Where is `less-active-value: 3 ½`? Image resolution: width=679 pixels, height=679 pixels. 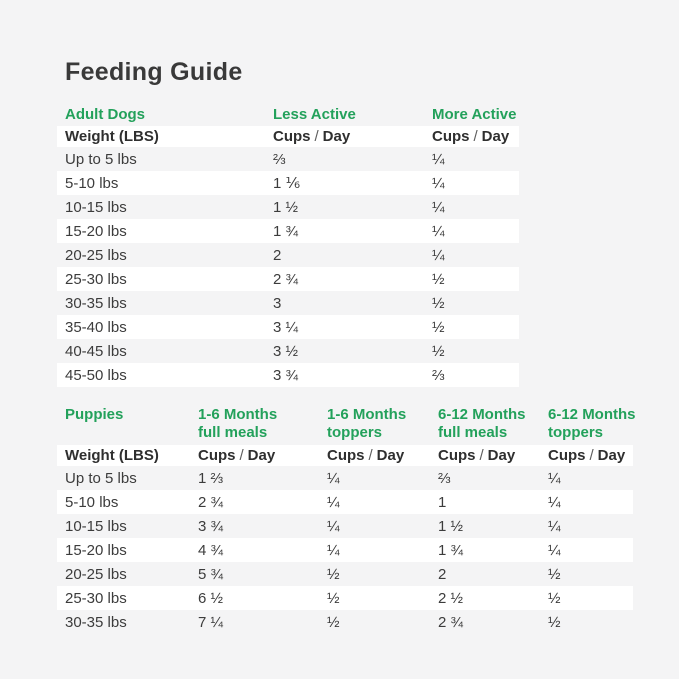 less-active-value: 3 ½ is located at coordinates (286, 351).